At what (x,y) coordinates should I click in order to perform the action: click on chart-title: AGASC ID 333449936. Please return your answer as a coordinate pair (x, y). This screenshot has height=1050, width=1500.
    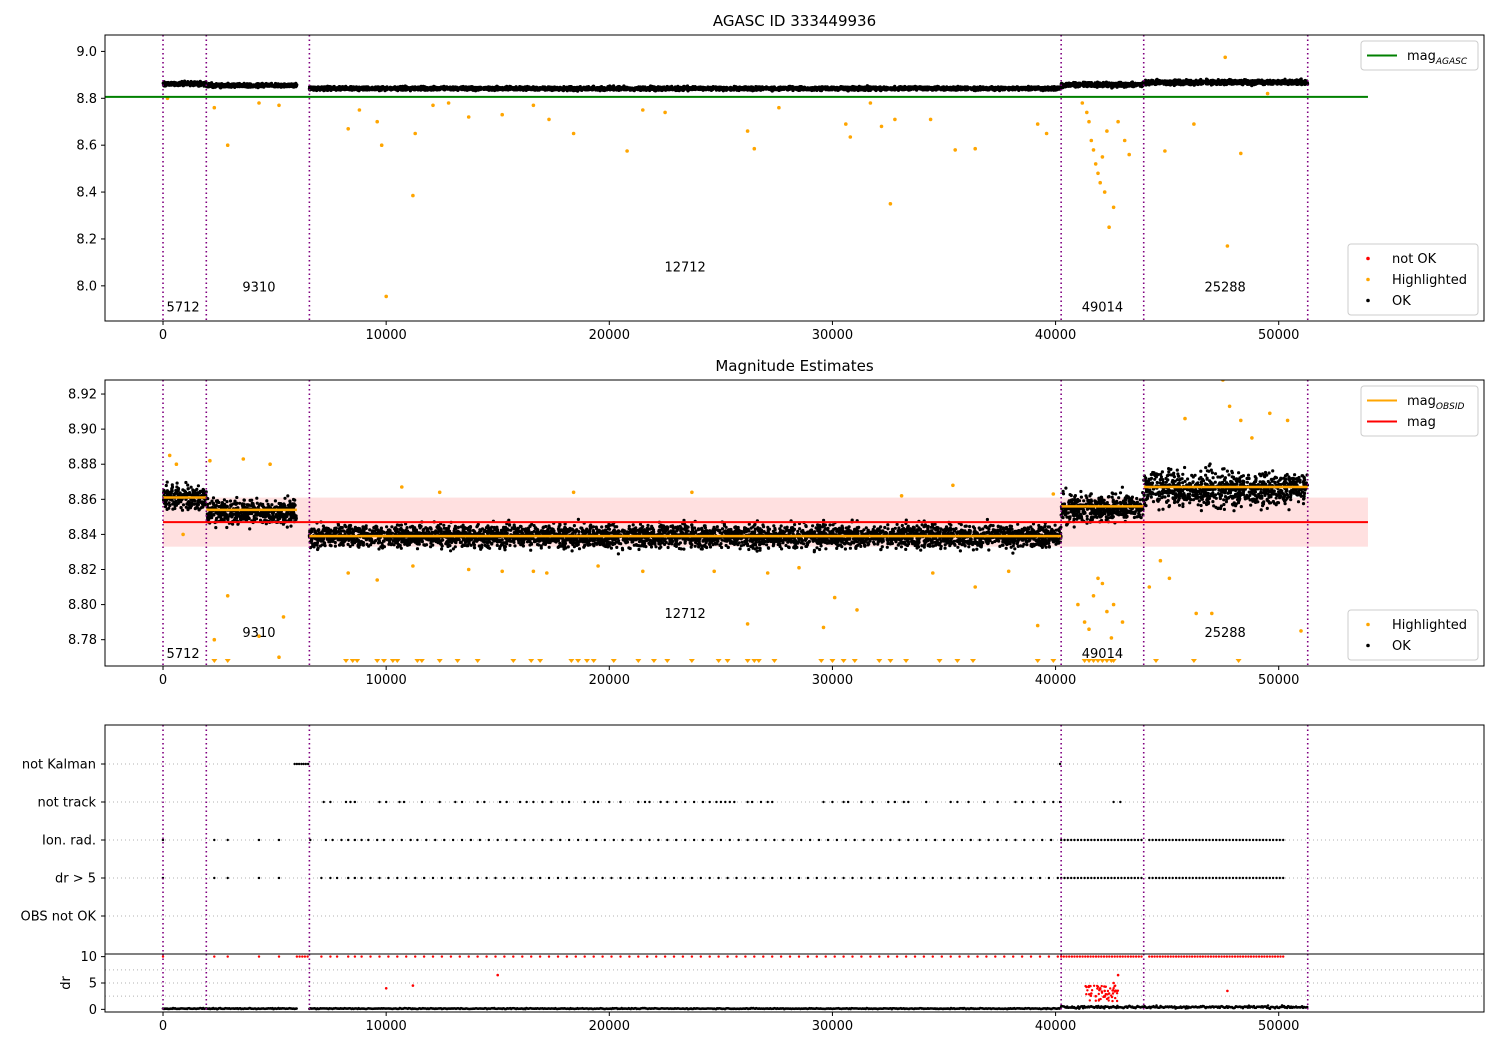
    Looking at the image, I should click on (794, 21).